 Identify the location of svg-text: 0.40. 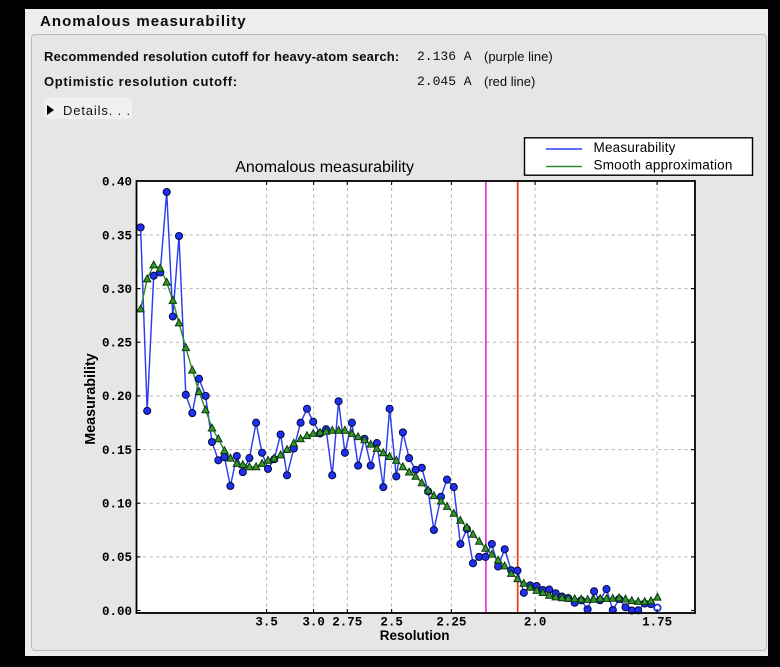
(117, 183).